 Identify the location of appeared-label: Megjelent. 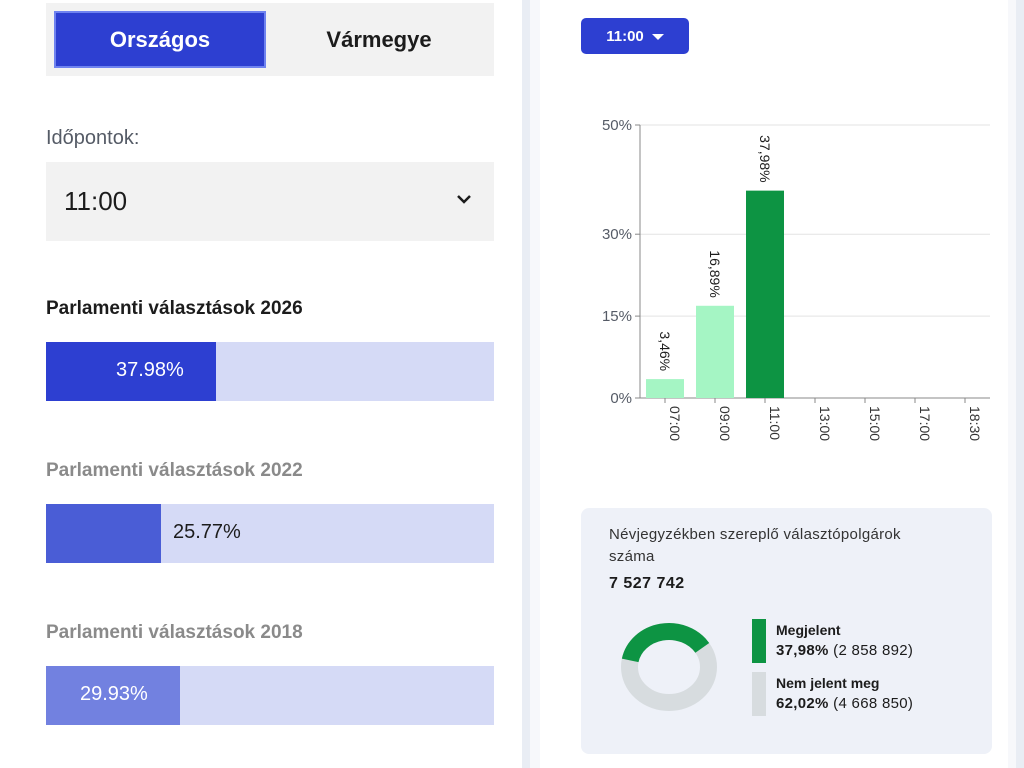
(808, 630).